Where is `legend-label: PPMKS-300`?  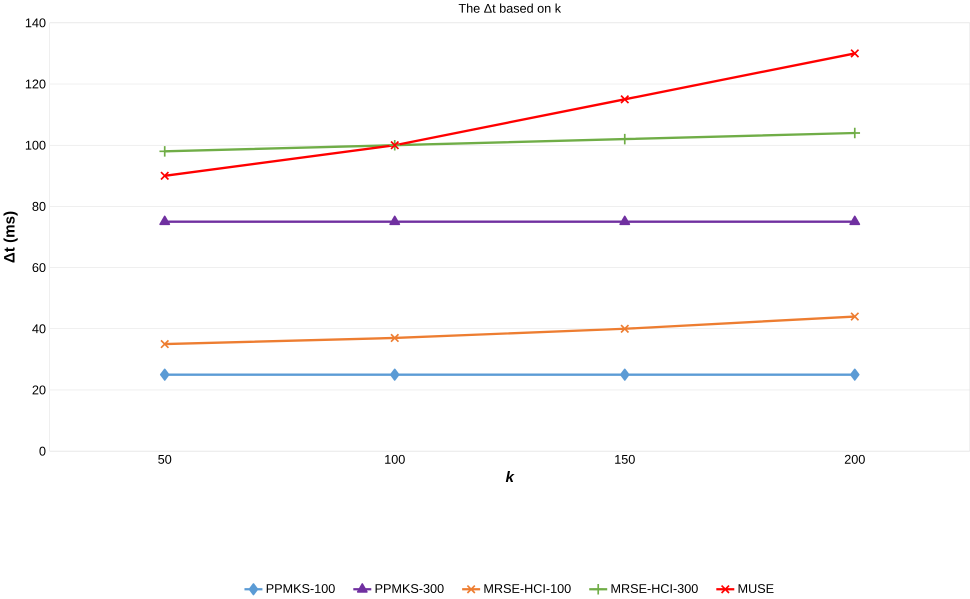 legend-label: PPMKS-300 is located at coordinates (410, 589).